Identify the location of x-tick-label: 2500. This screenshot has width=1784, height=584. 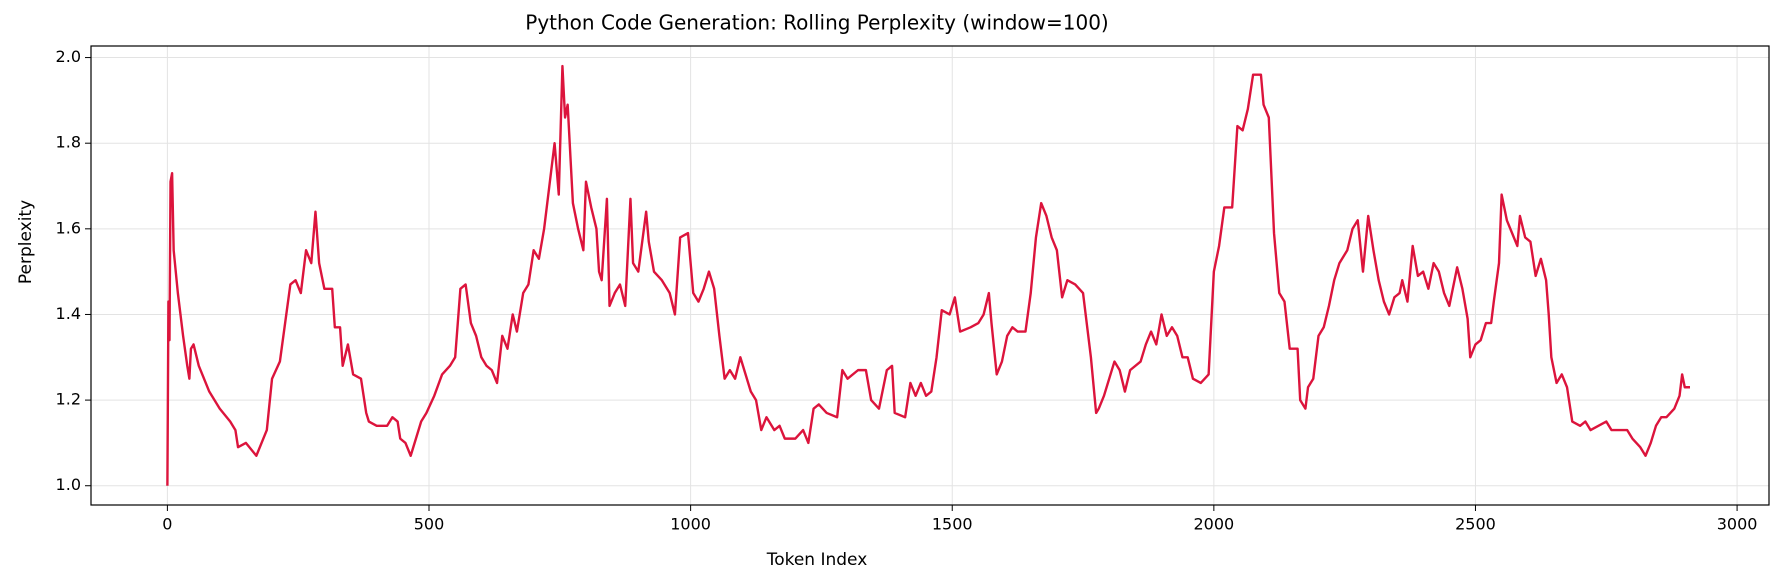
(1475, 524).